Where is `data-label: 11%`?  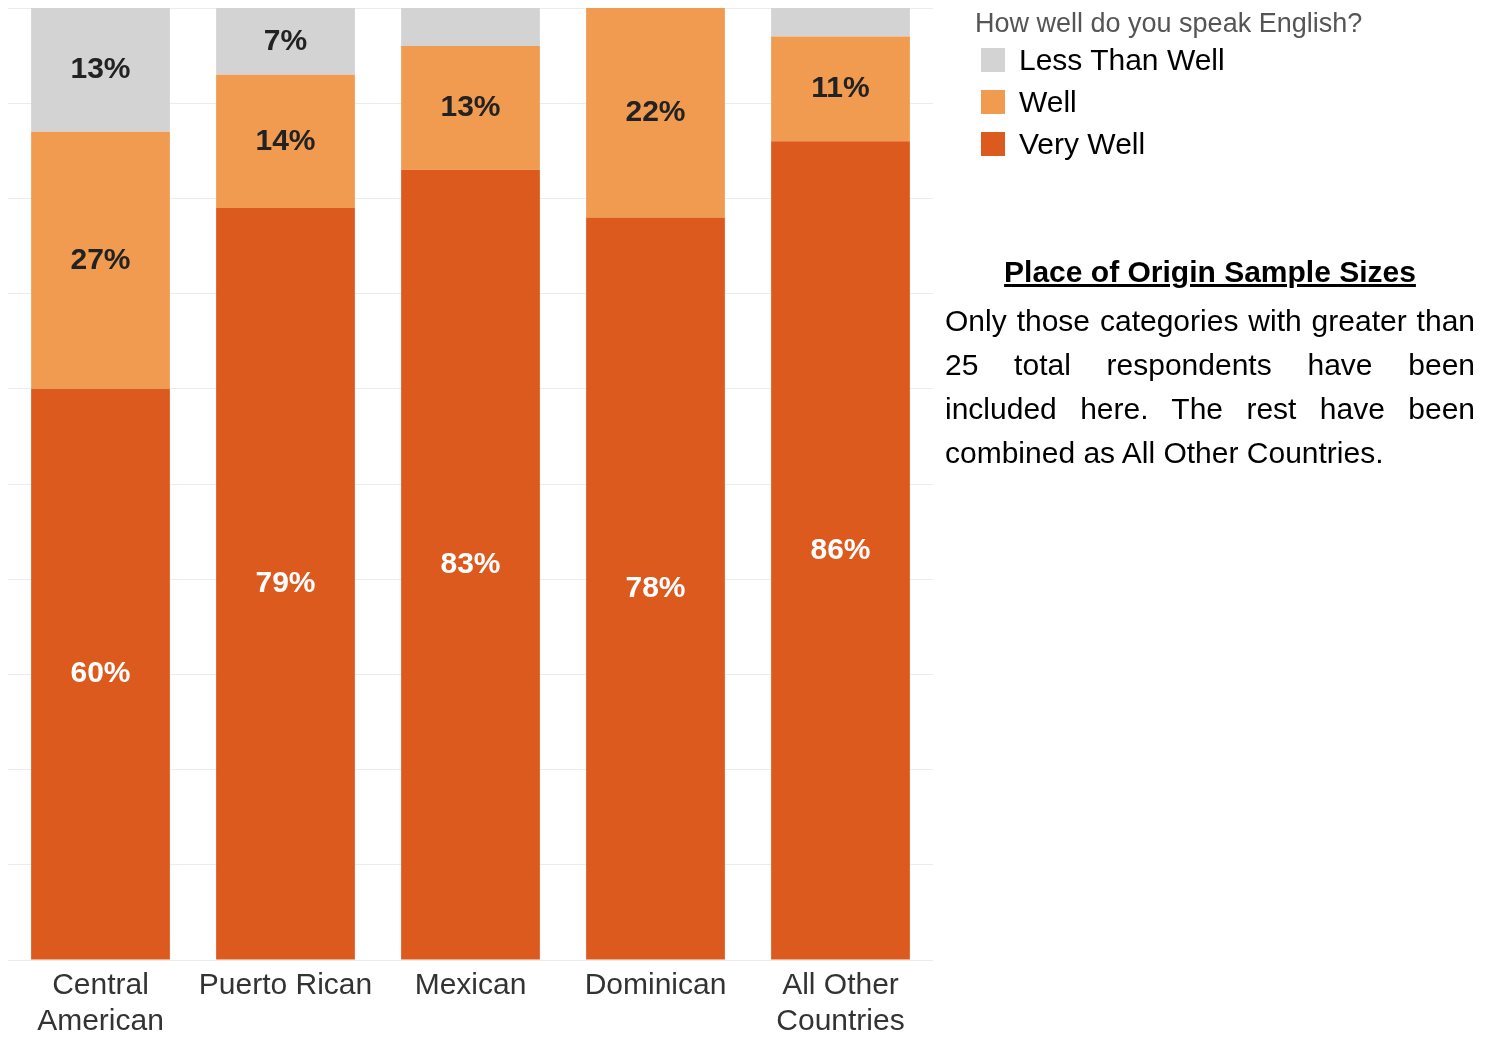
data-label: 11% is located at coordinates (840, 87).